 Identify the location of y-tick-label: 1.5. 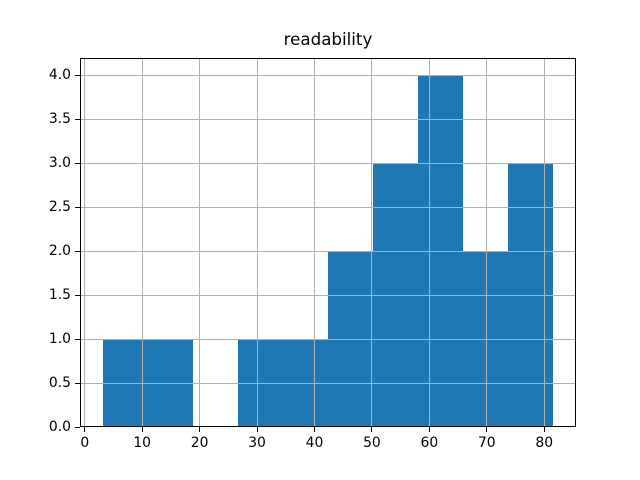
(59, 295).